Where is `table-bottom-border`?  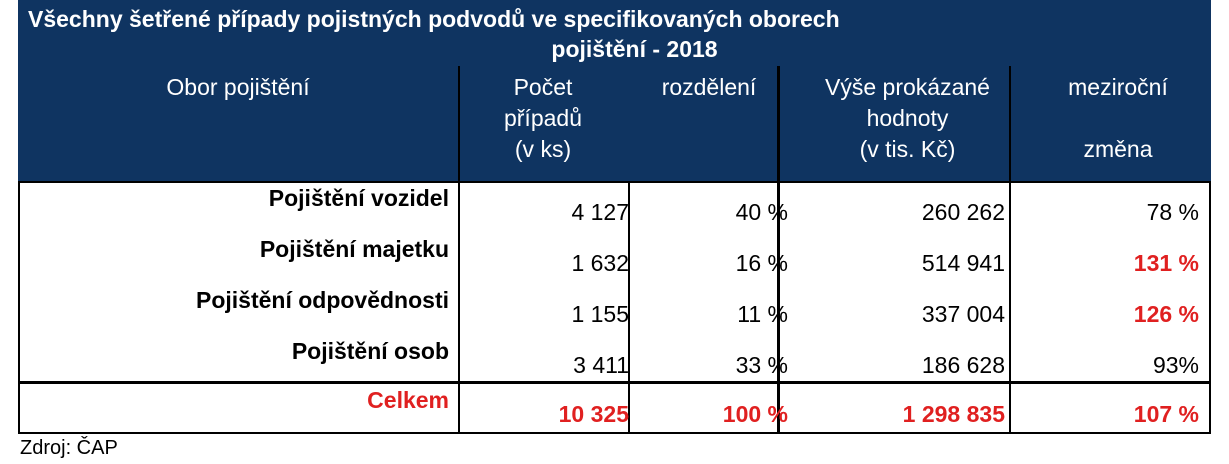
table-bottom-border is located at coordinates (614, 433).